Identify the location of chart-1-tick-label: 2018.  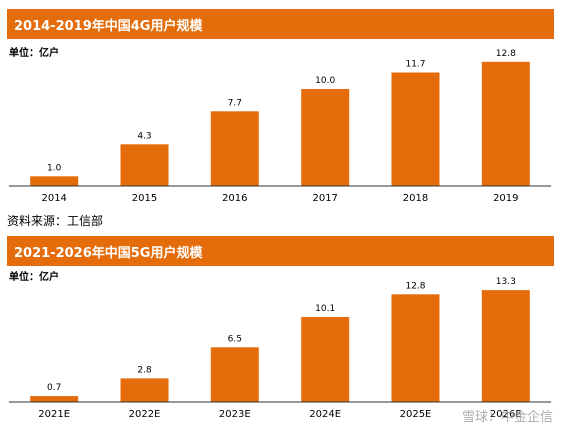
(415, 198).